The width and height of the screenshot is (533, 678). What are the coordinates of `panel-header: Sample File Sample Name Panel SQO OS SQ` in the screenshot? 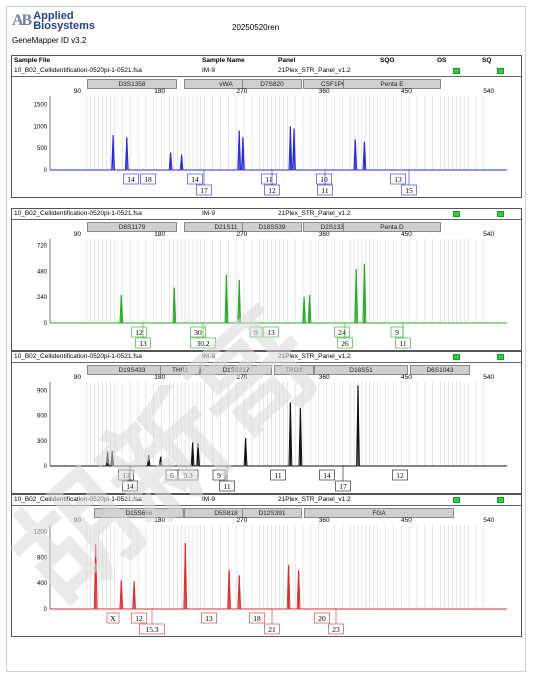 It's located at (266, 61).